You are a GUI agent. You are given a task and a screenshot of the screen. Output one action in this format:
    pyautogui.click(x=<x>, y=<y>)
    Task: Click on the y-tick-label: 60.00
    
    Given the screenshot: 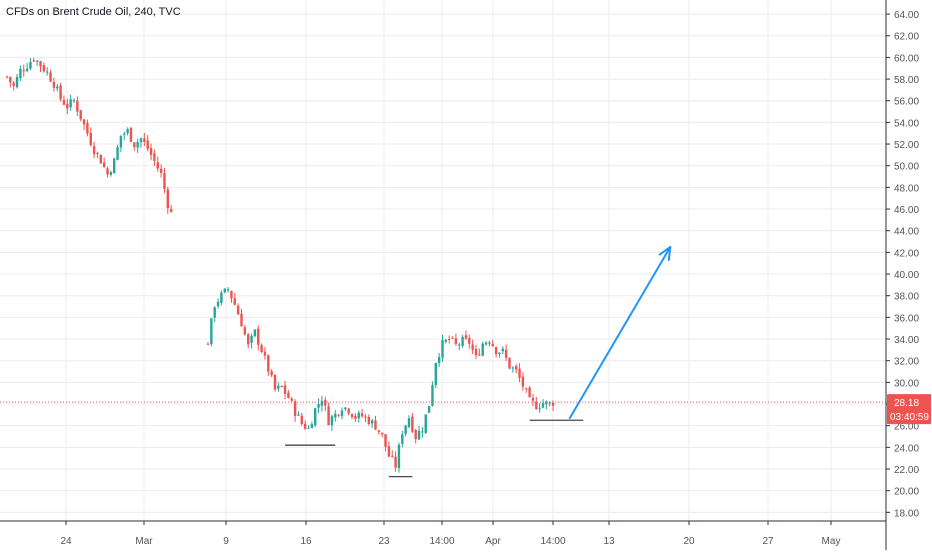 What is the action you would take?
    pyautogui.click(x=906, y=58)
    